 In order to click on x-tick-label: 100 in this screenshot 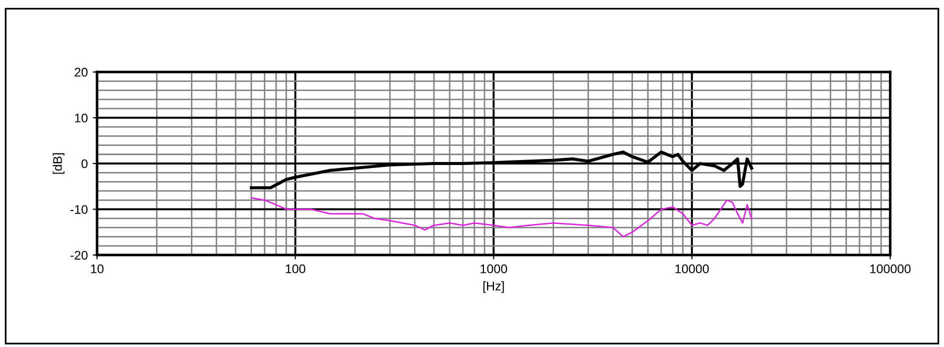, I will do `click(296, 269)`.